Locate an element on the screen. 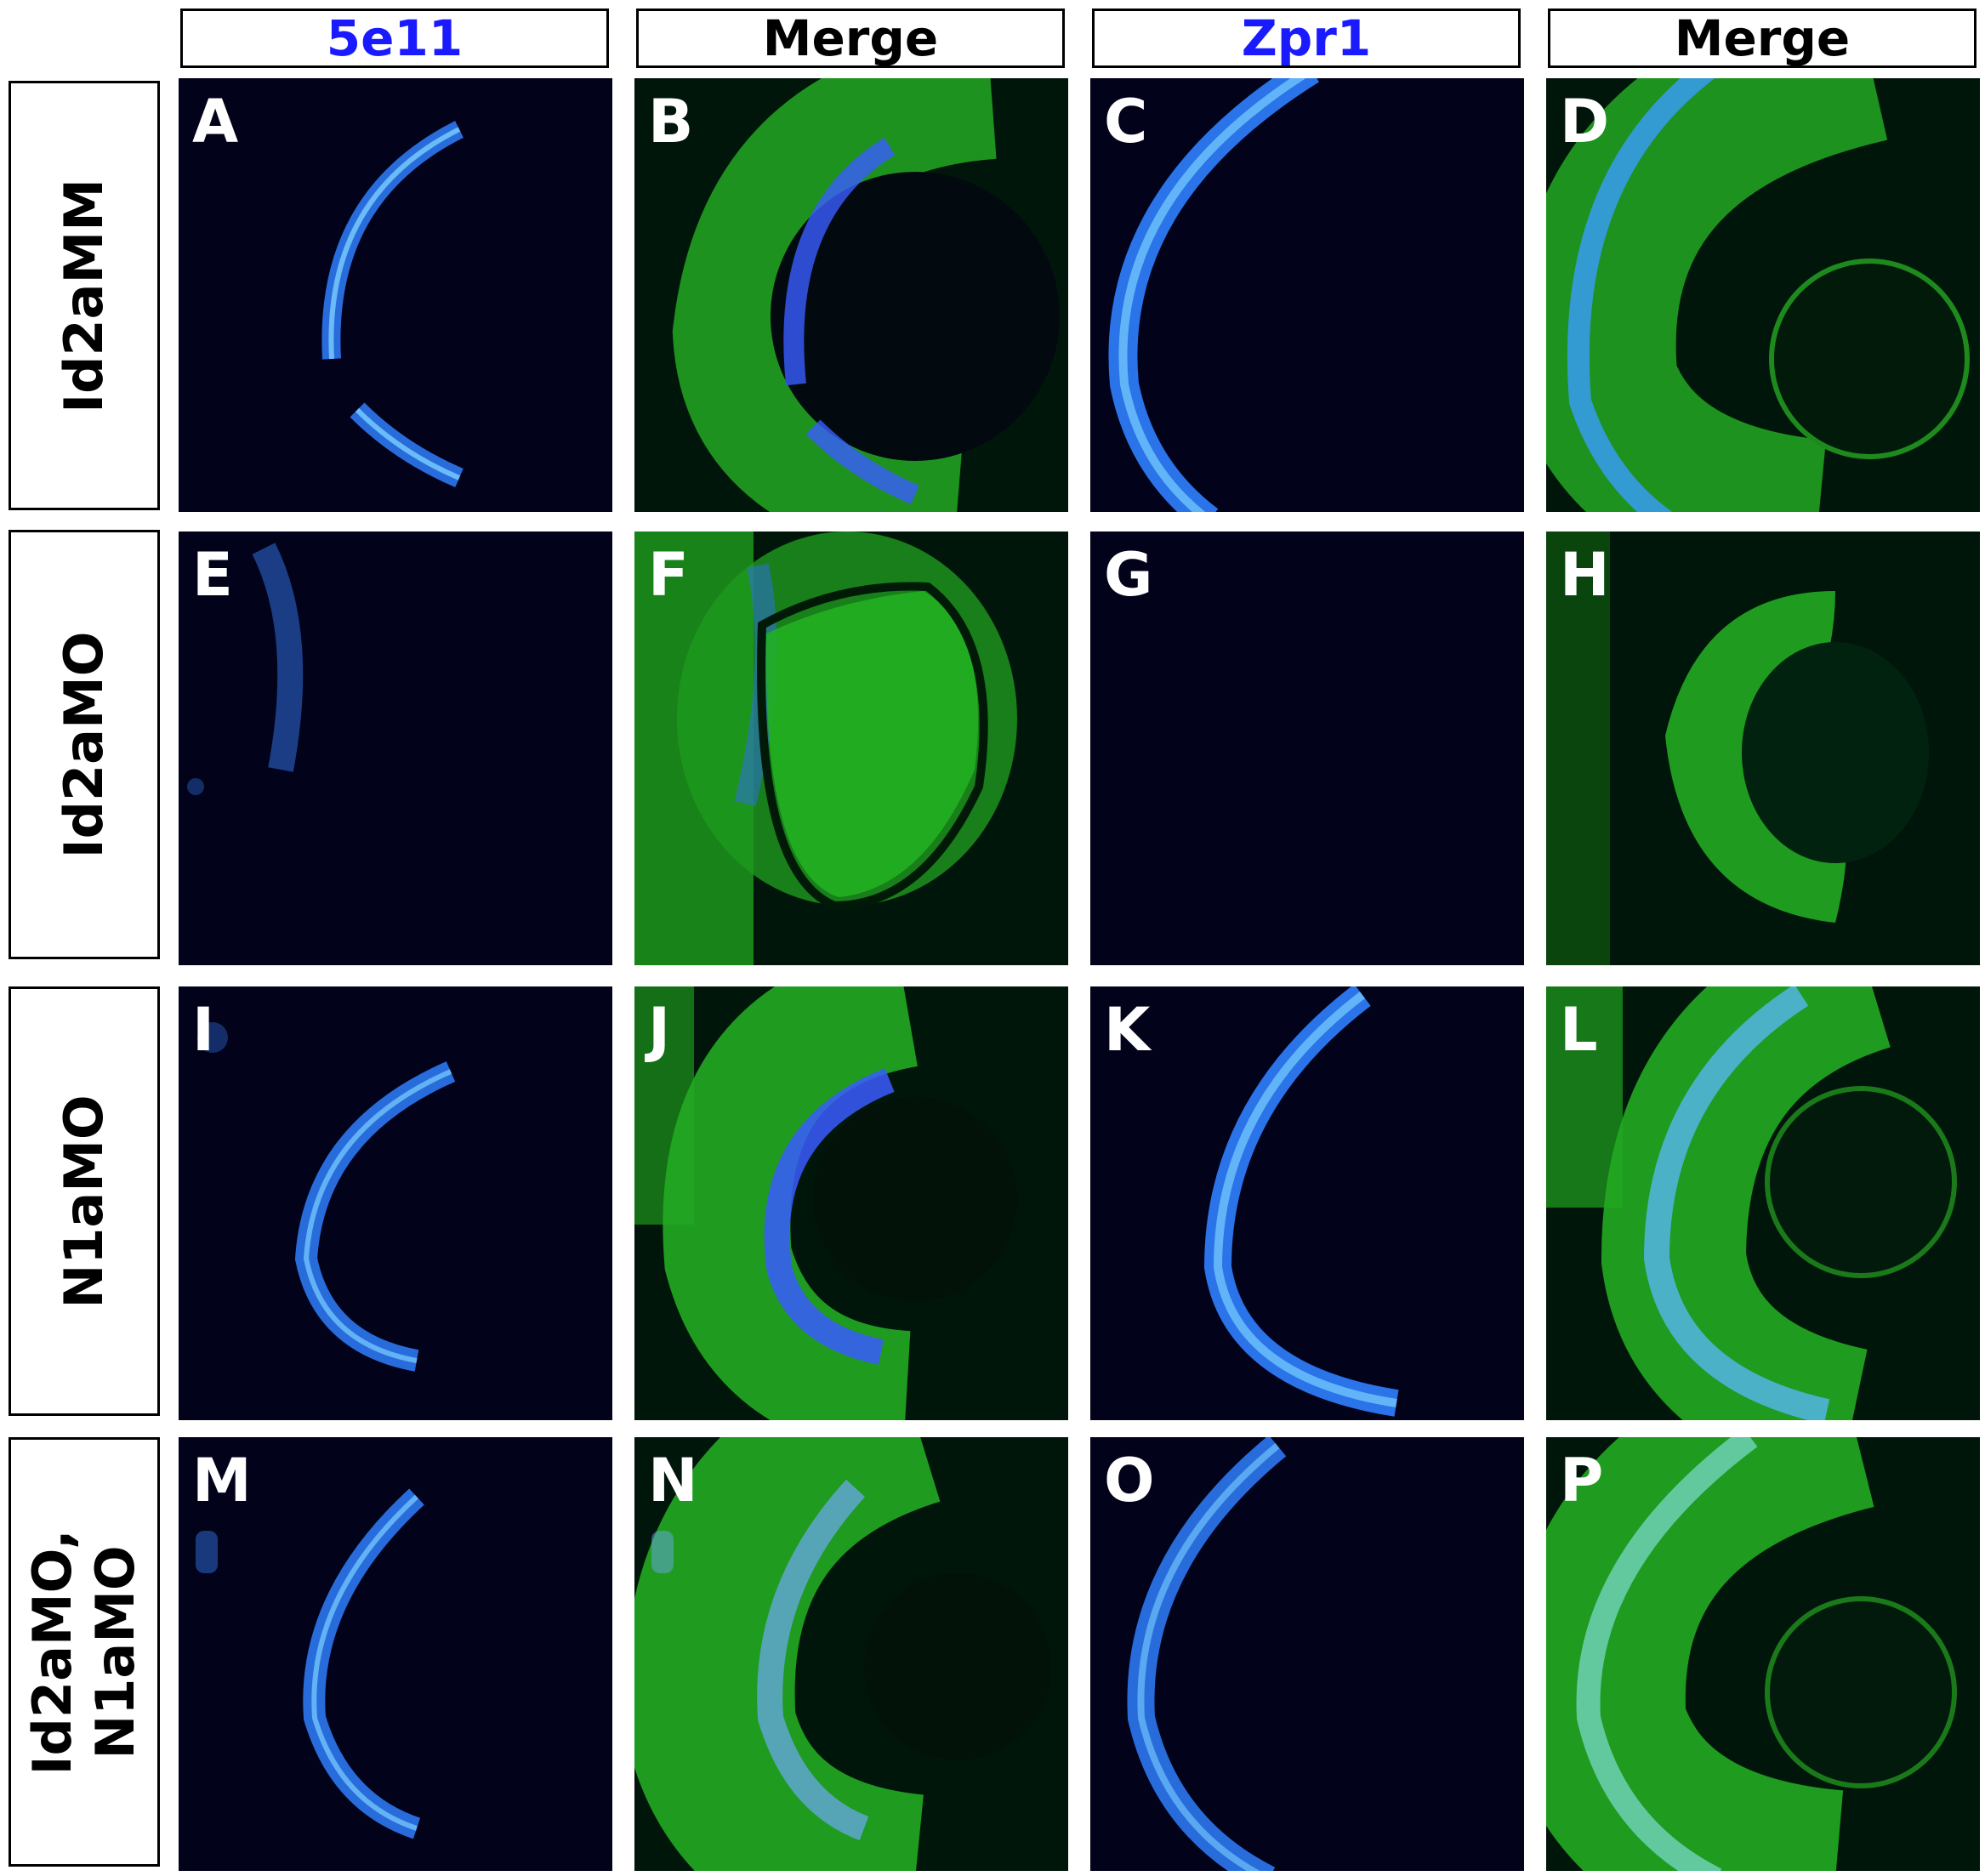  row-label-line-2: N1aMO is located at coordinates (115, 1651).